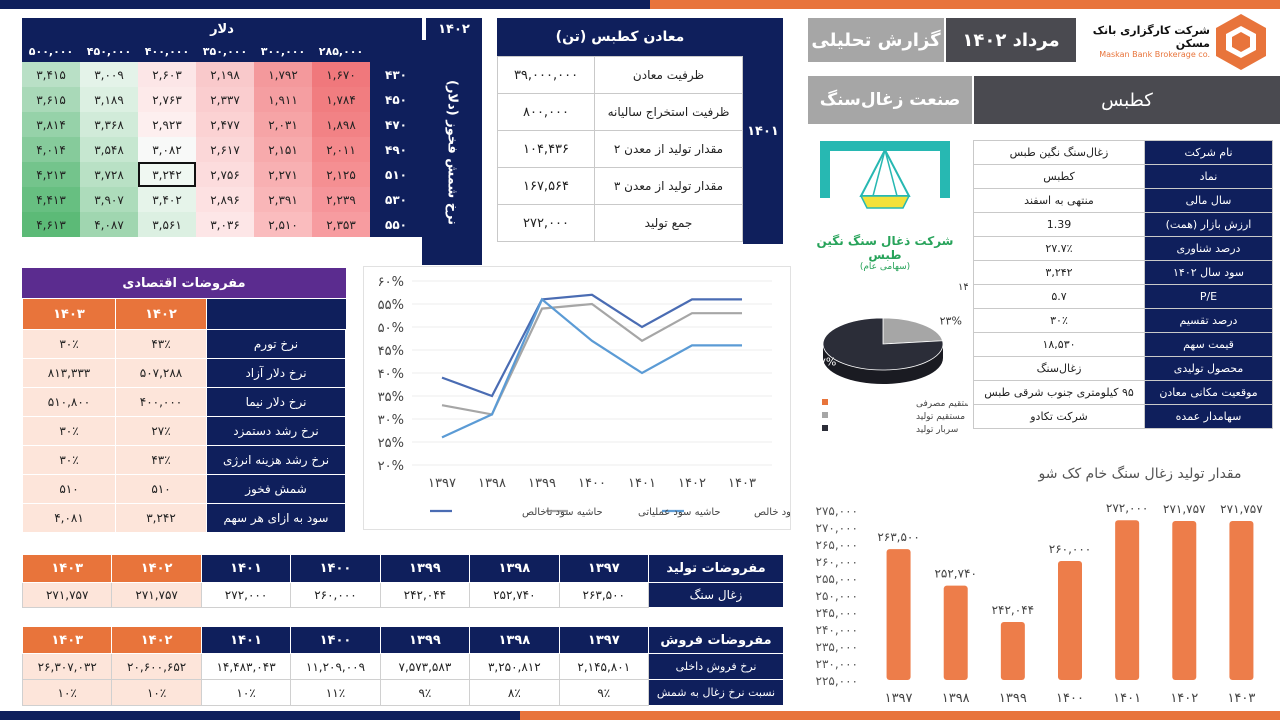  Describe the element at coordinates (109, 174) in the screenshot. I see `sens-cell: ۳,۷۲۸` at that location.